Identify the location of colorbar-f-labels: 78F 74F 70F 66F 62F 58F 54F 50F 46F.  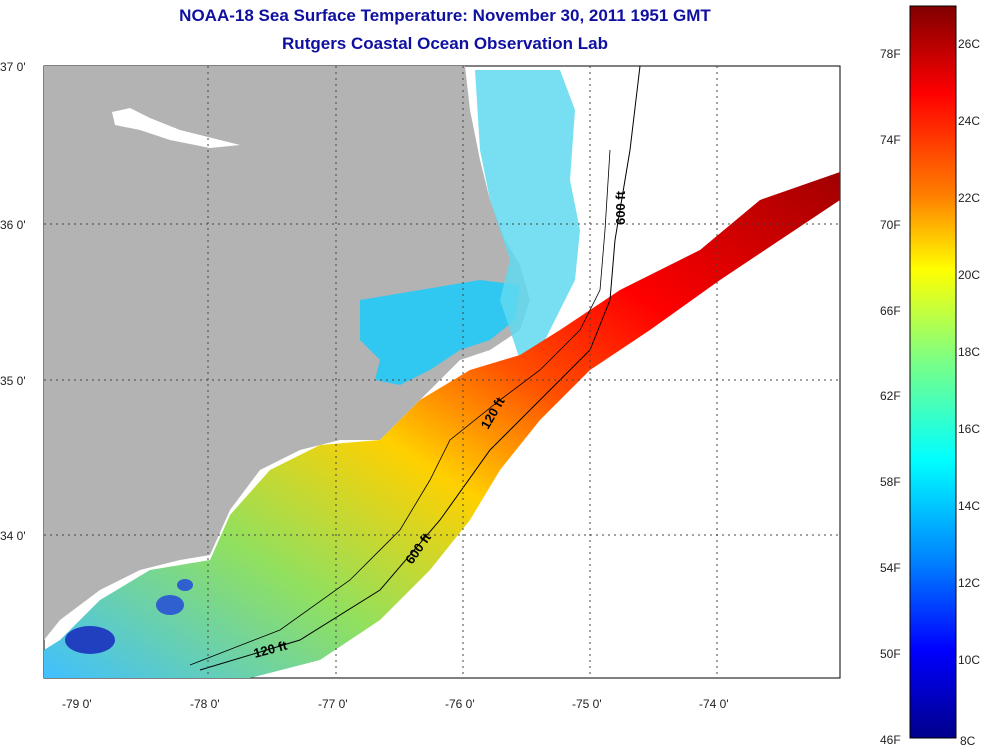
(890, 397).